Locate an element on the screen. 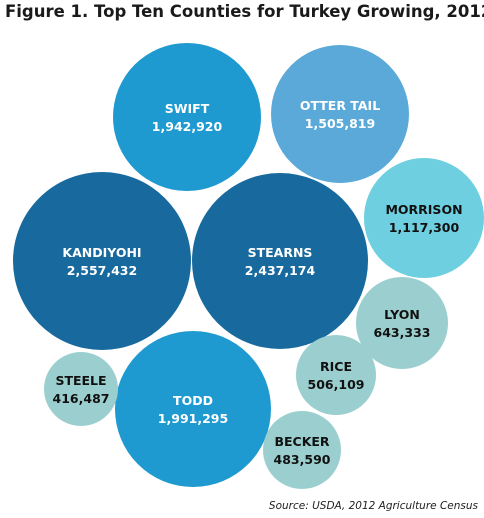 Image resolution: width=484 pixels, height=518 pixels. bubble-value-rice: 506,109 is located at coordinates (336, 384).